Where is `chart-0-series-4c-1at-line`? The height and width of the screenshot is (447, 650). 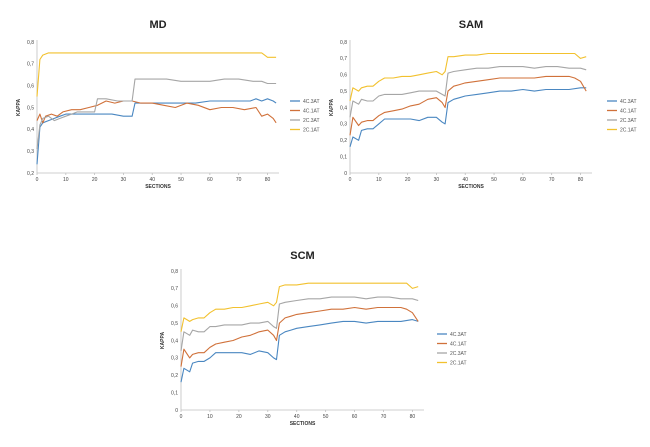
chart-0-series-4c-1at-line is located at coordinates (156, 112).